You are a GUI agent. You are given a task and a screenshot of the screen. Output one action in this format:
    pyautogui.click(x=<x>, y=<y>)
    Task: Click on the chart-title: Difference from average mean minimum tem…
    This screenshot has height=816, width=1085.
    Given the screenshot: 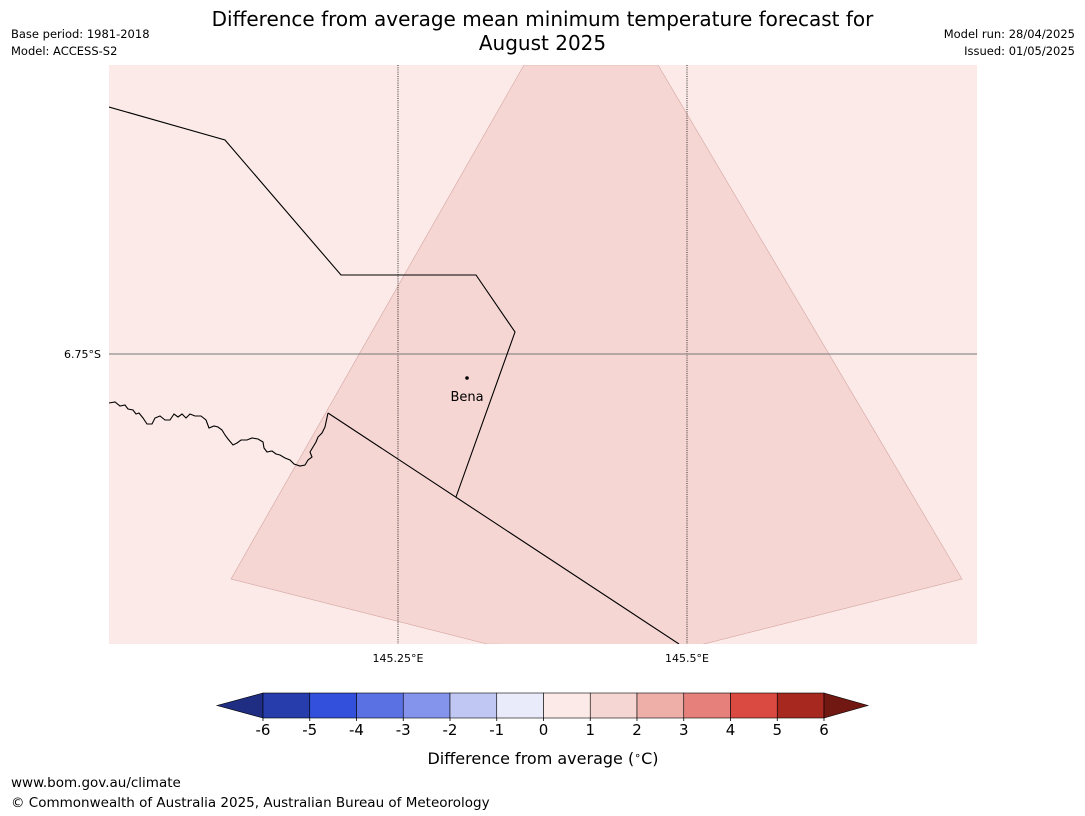 What is the action you would take?
    pyautogui.click(x=542, y=31)
    